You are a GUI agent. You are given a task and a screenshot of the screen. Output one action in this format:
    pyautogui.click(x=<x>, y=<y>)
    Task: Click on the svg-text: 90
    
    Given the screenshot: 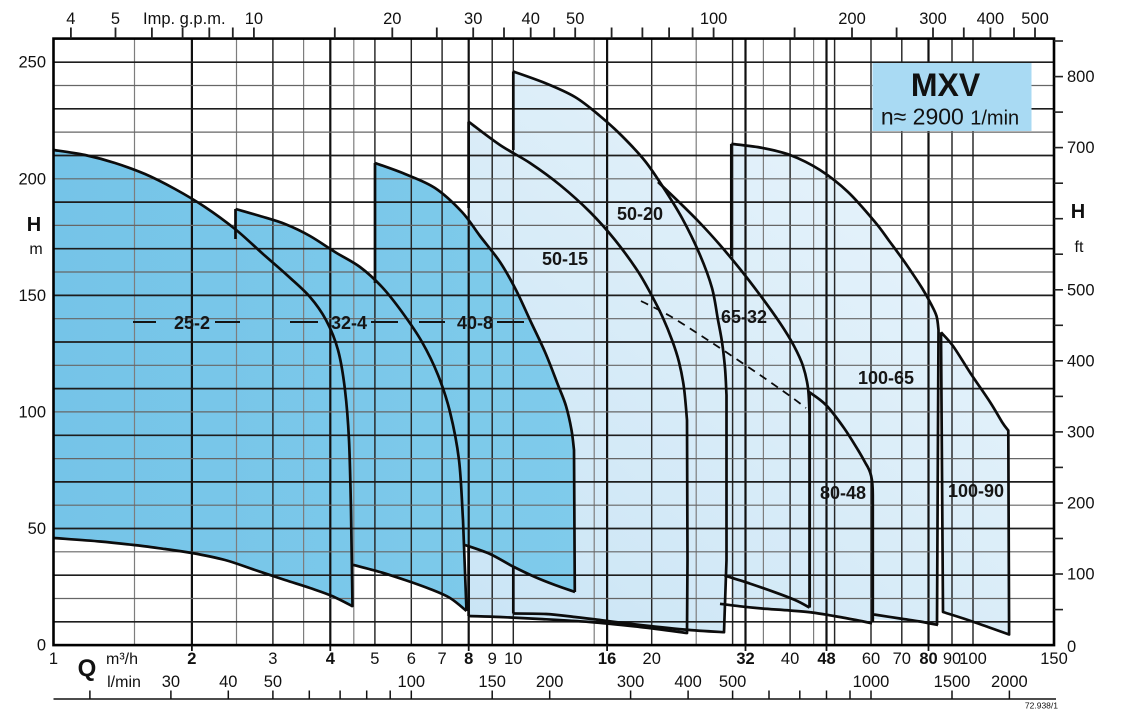 What is the action you would take?
    pyautogui.click(x=952, y=659)
    